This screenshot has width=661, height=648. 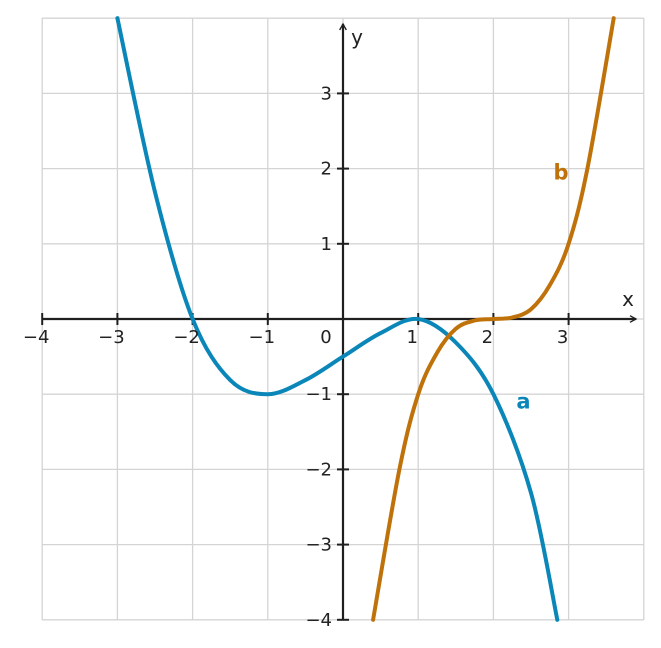 What do you see at coordinates (628, 299) in the screenshot?
I see `x-axis-label: x` at bounding box center [628, 299].